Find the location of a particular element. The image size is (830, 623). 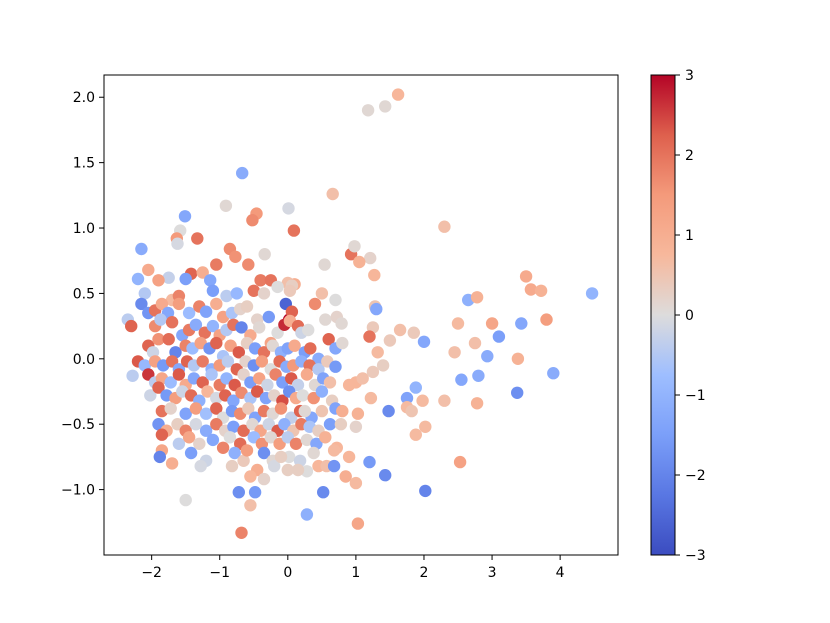

colorbar-tick-label: 0 is located at coordinates (689, 316).